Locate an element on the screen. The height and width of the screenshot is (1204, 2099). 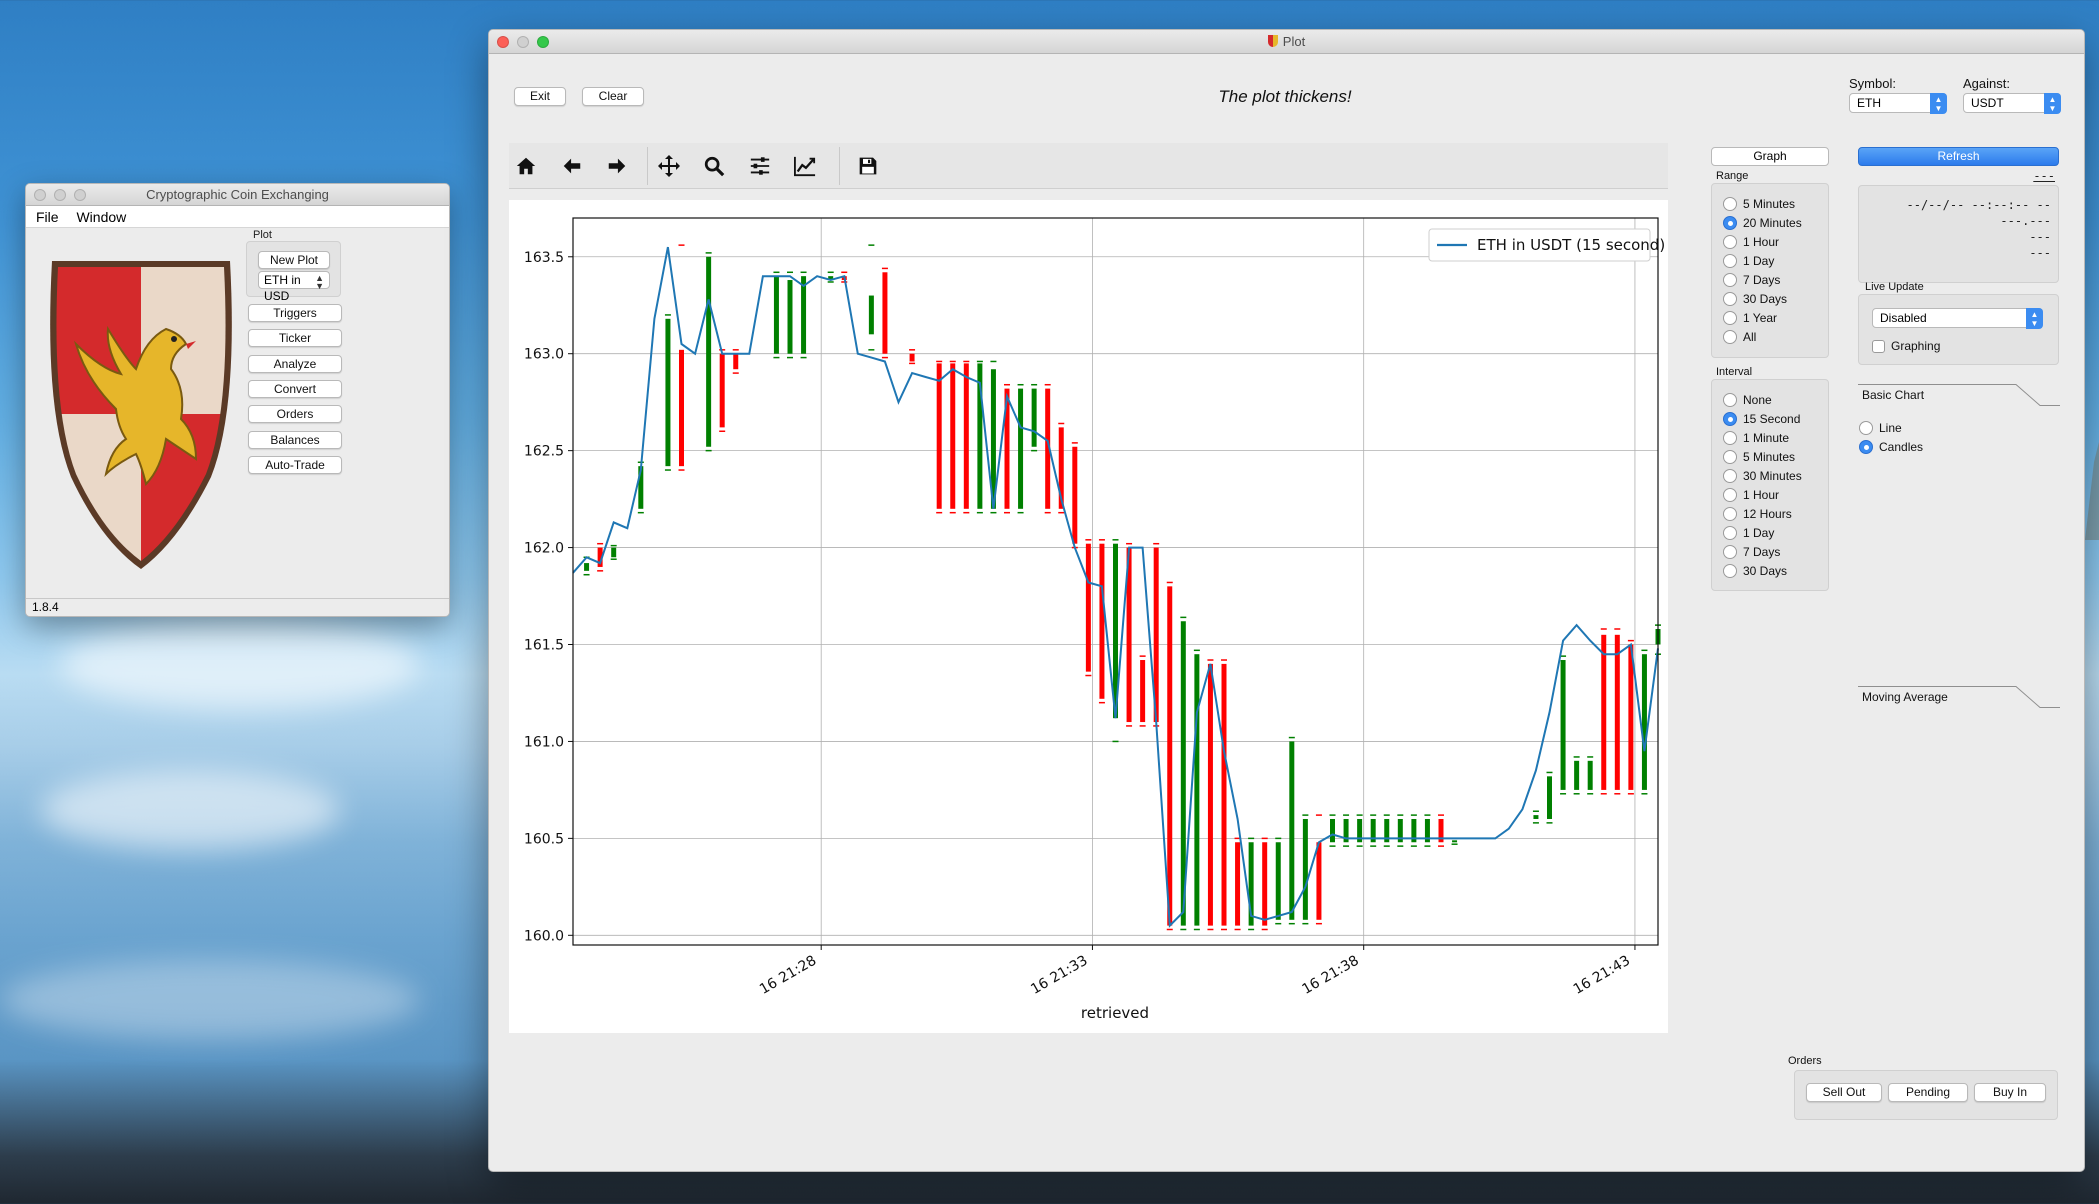
back-arrow-icon is located at coordinates (572, 166).